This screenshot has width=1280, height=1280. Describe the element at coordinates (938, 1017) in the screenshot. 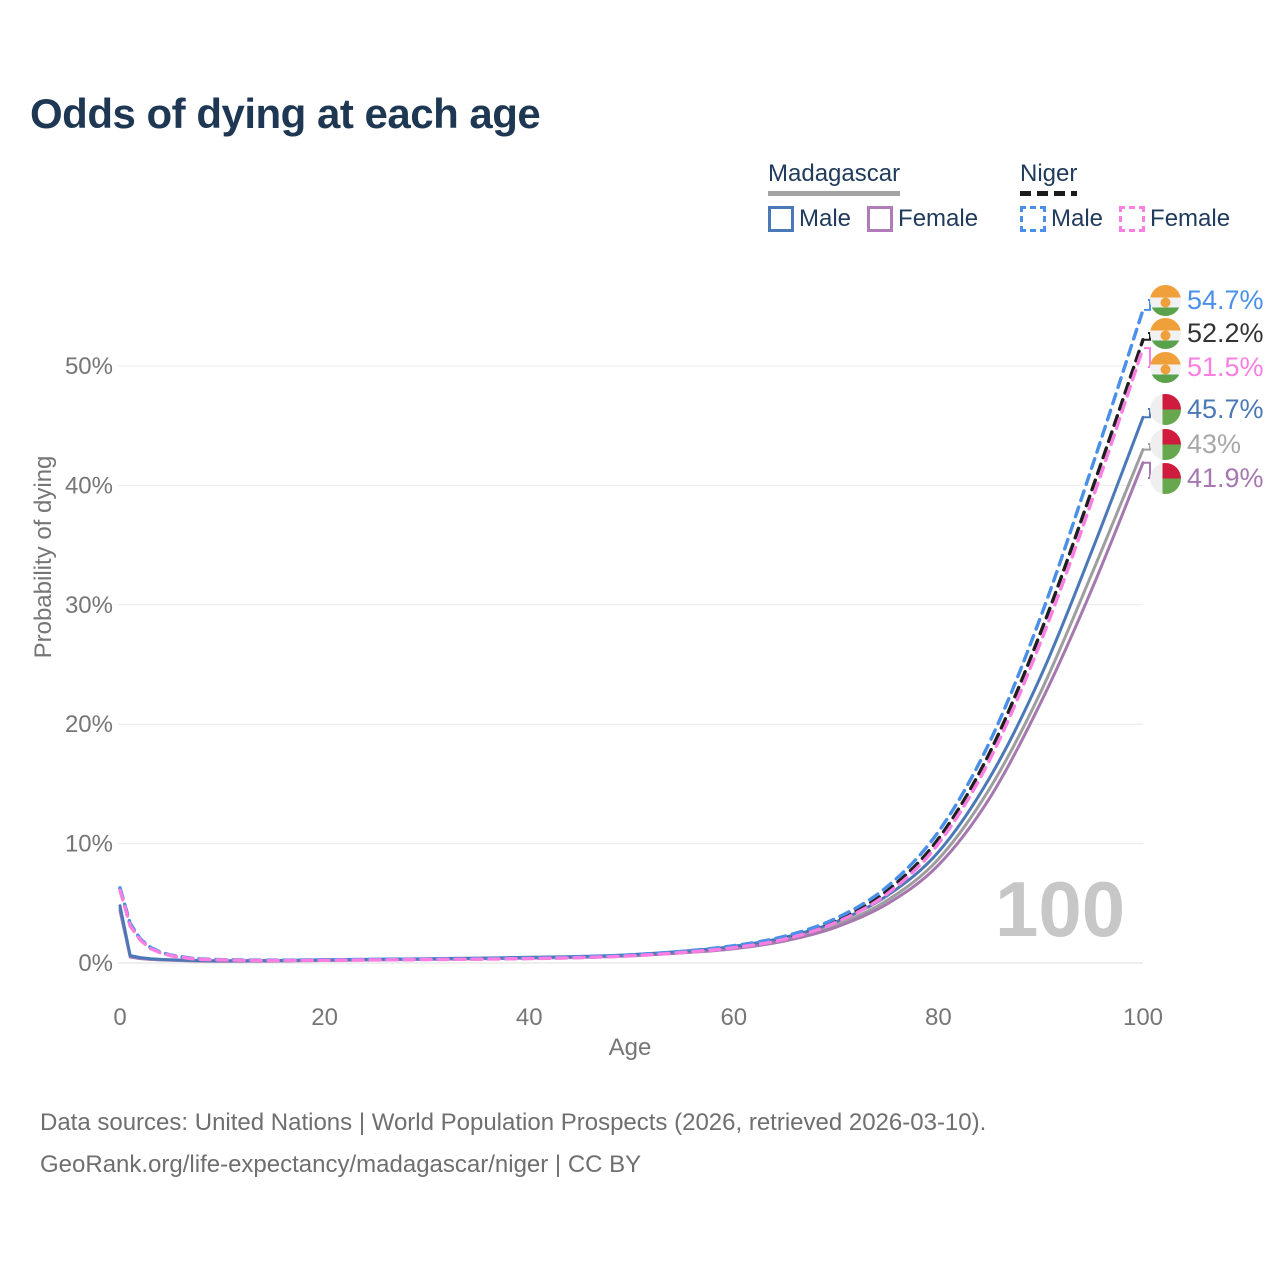

I see `x-tick-label: 80` at that location.